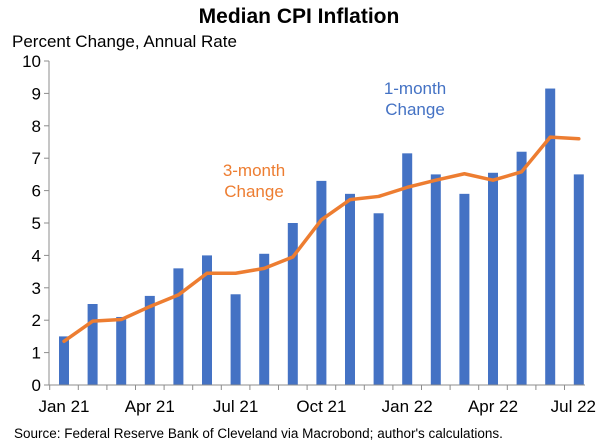 This screenshot has height=446, width=598. Describe the element at coordinates (36, 353) in the screenshot. I see `y-tick-label-1: 1` at that location.